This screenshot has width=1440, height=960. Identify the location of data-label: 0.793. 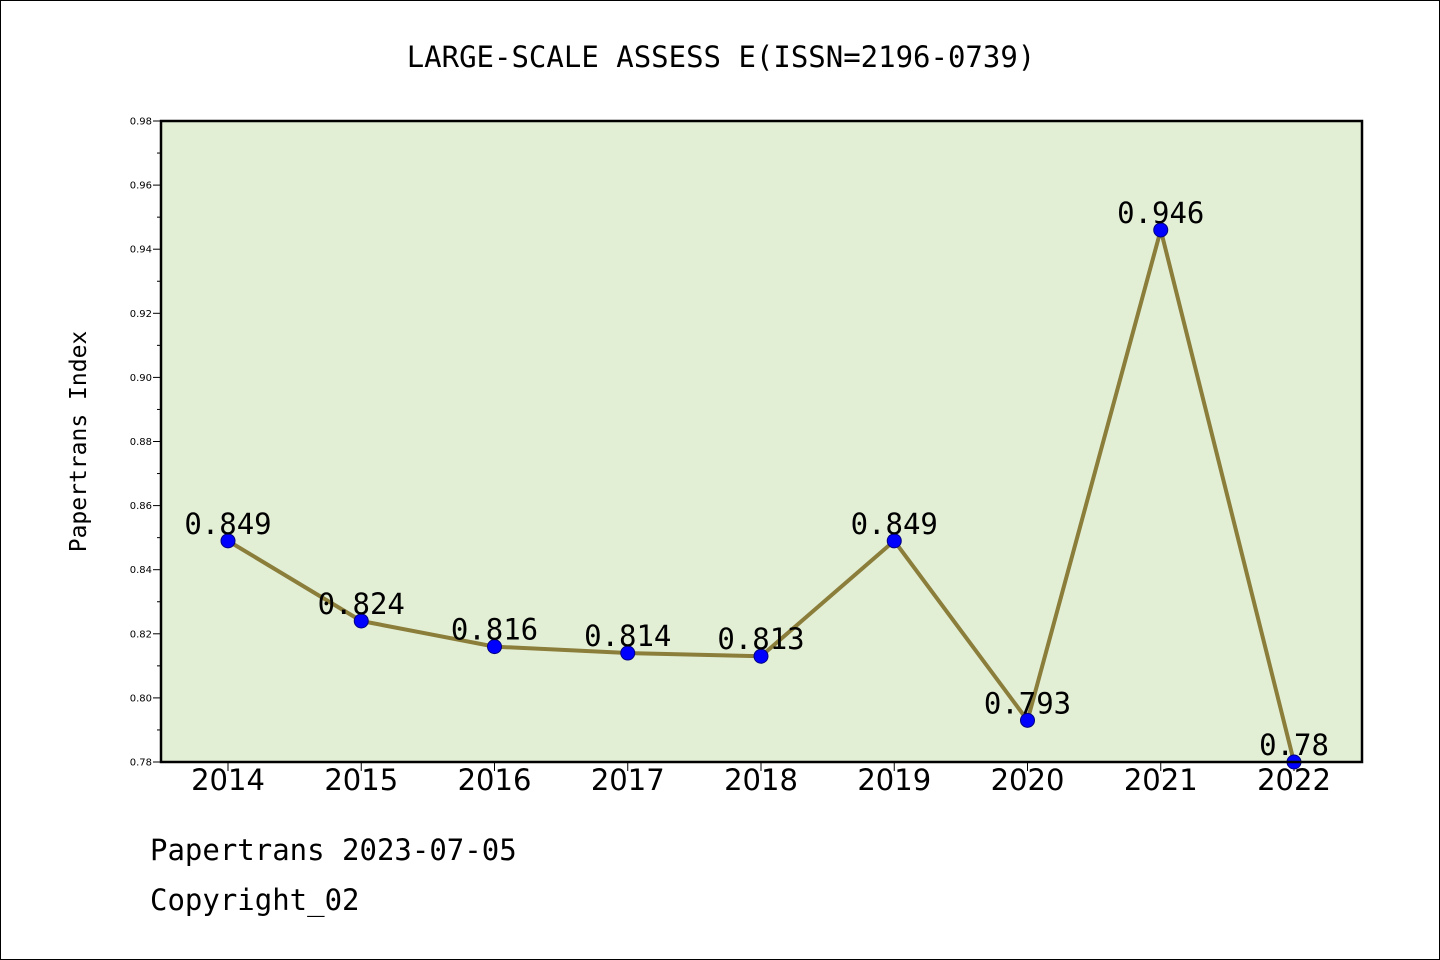
(1027, 703).